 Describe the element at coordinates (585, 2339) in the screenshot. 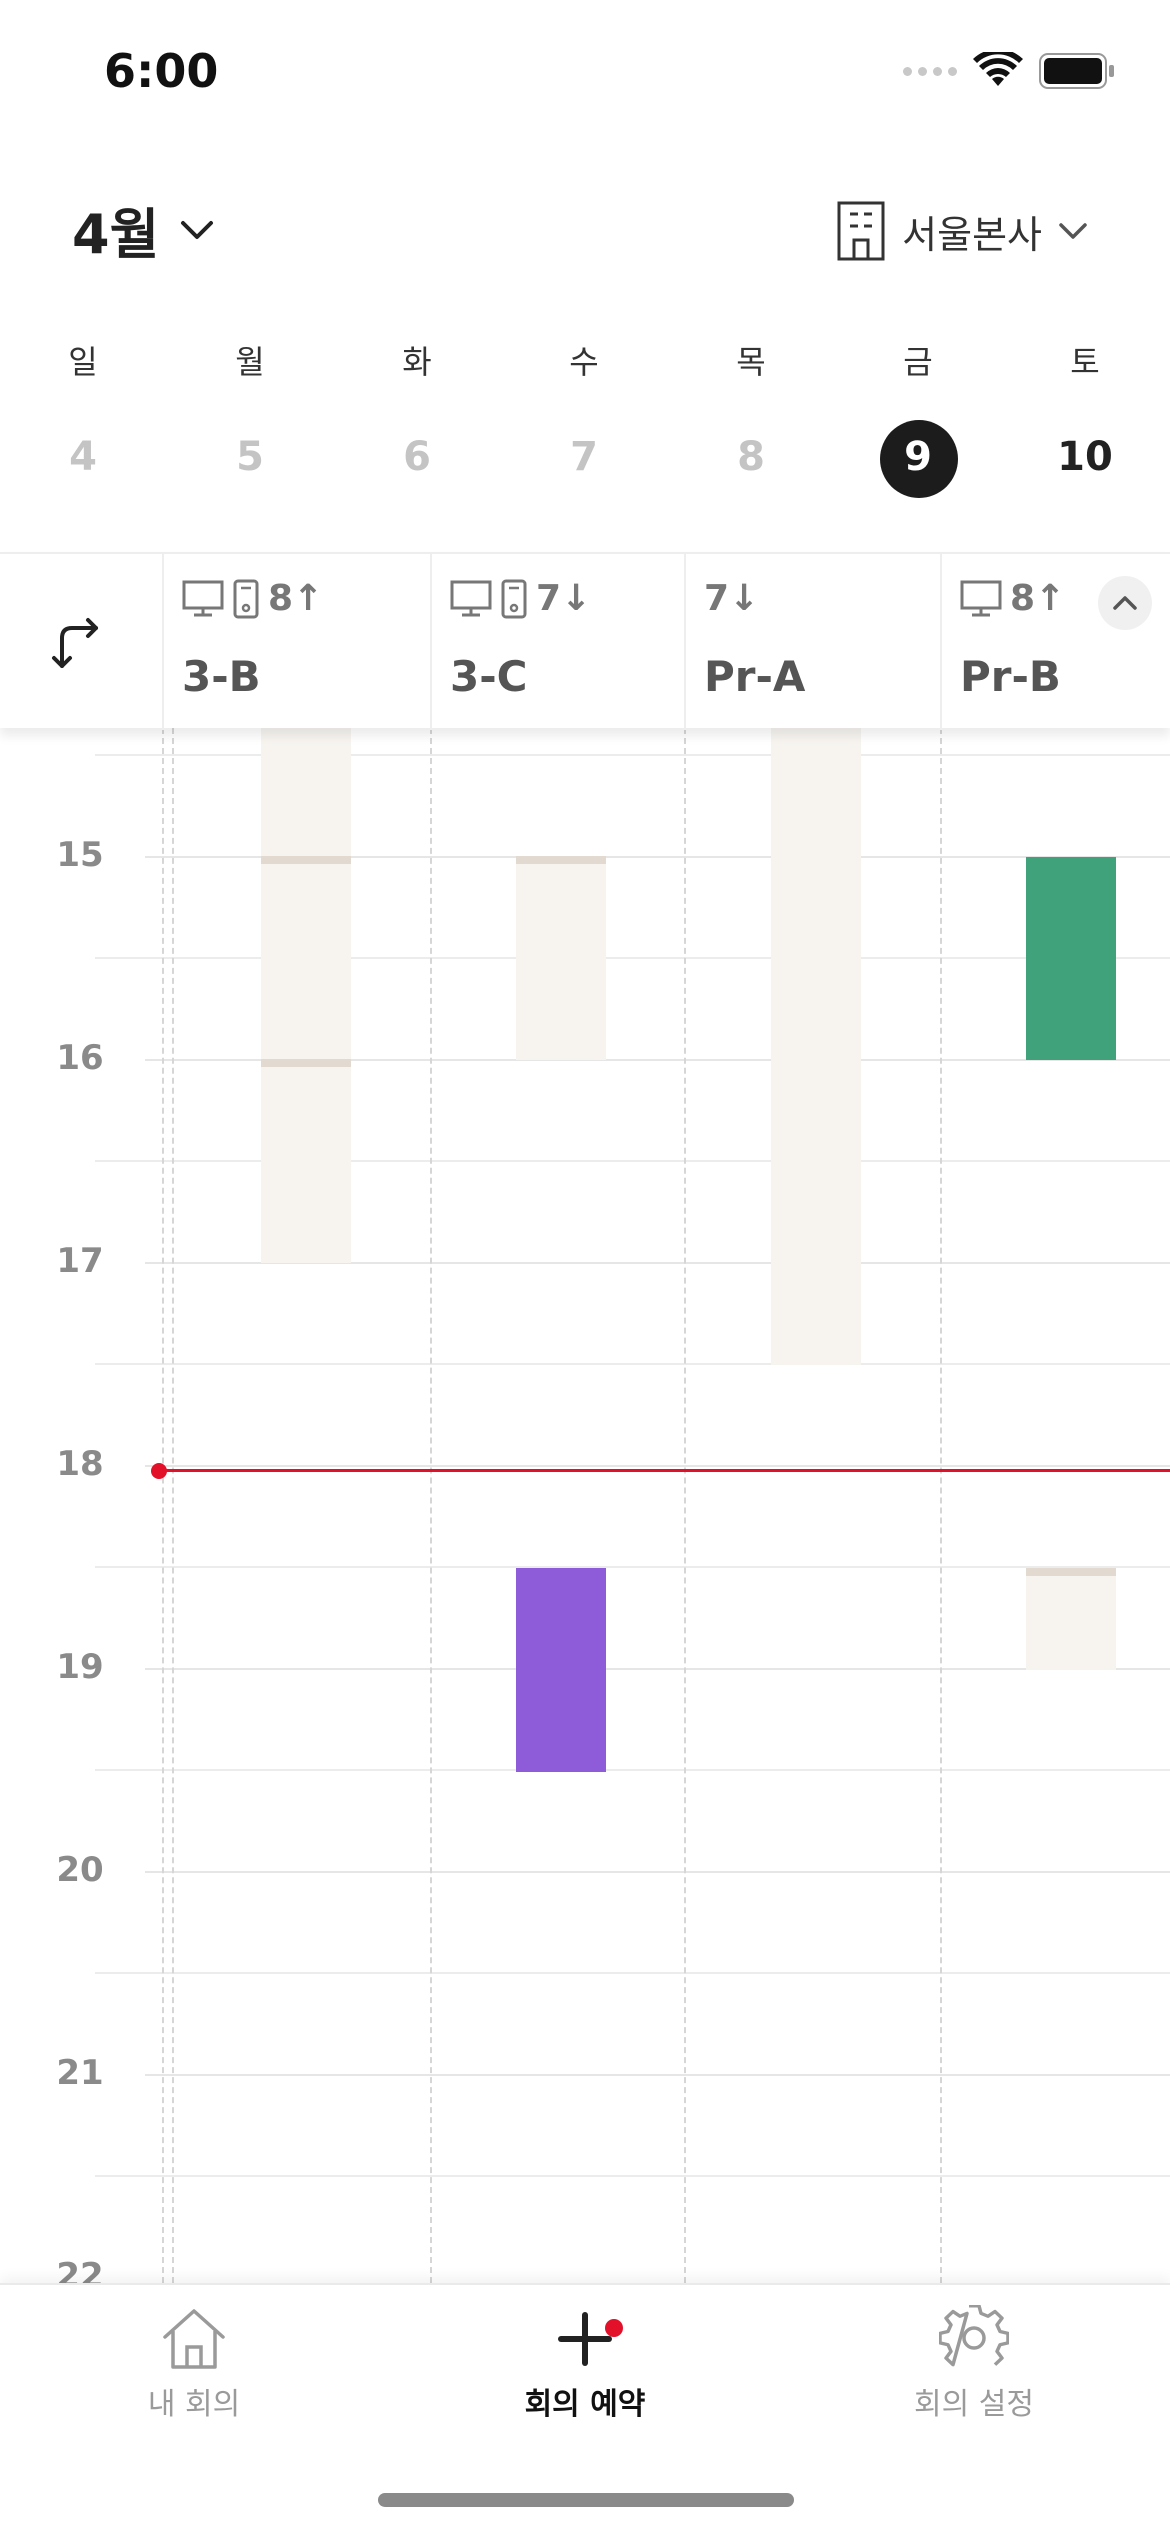

I see `plus-icon` at that location.